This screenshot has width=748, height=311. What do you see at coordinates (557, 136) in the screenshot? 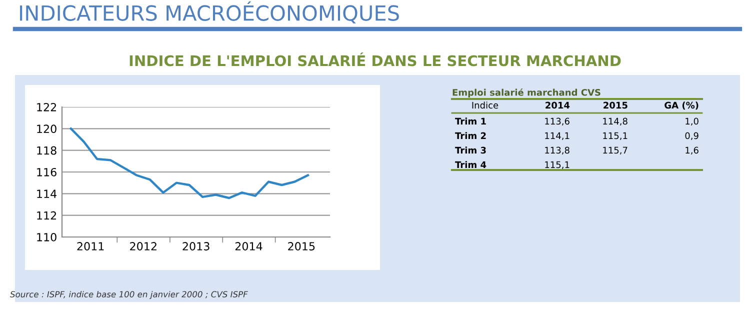
I see `text: 114,1` at bounding box center [557, 136].